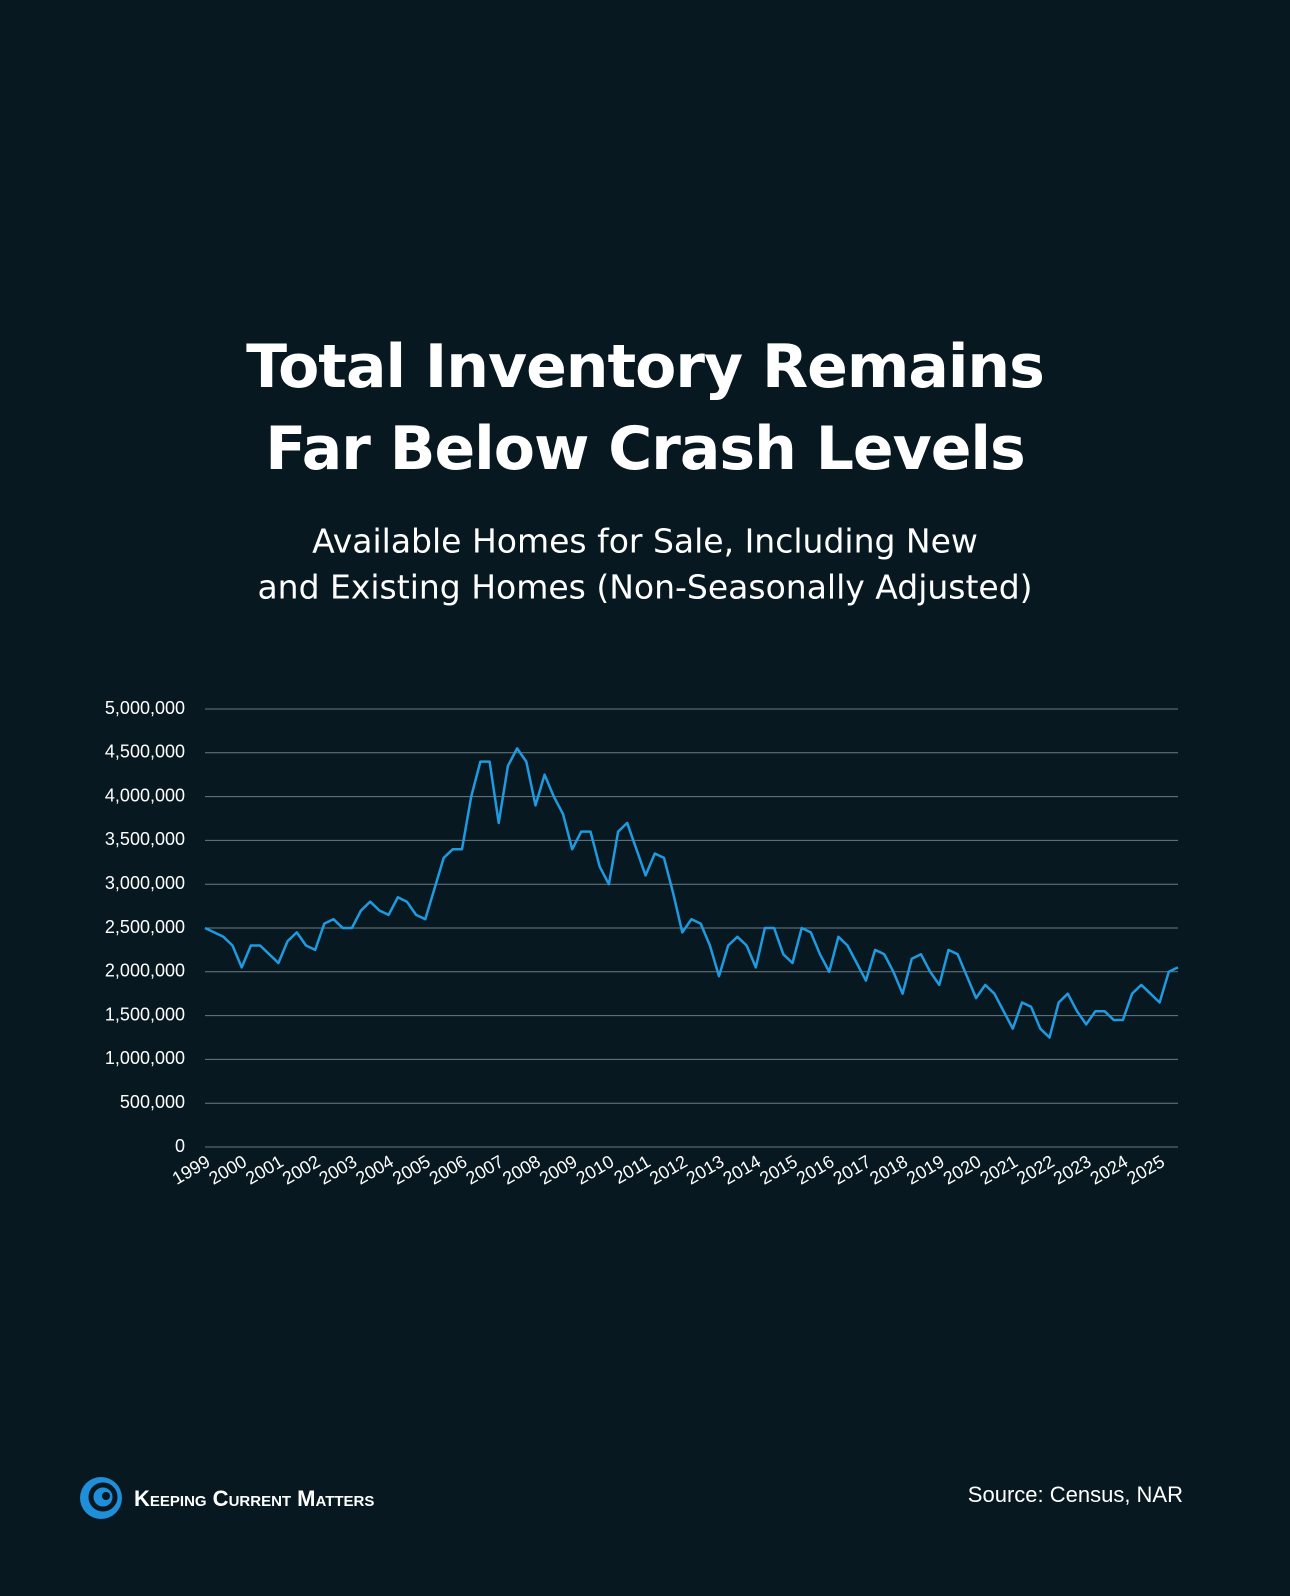 Image resolution: width=1290 pixels, height=1596 pixels. What do you see at coordinates (145, 752) in the screenshot?
I see `y-tick-label: 4,500,000` at bounding box center [145, 752].